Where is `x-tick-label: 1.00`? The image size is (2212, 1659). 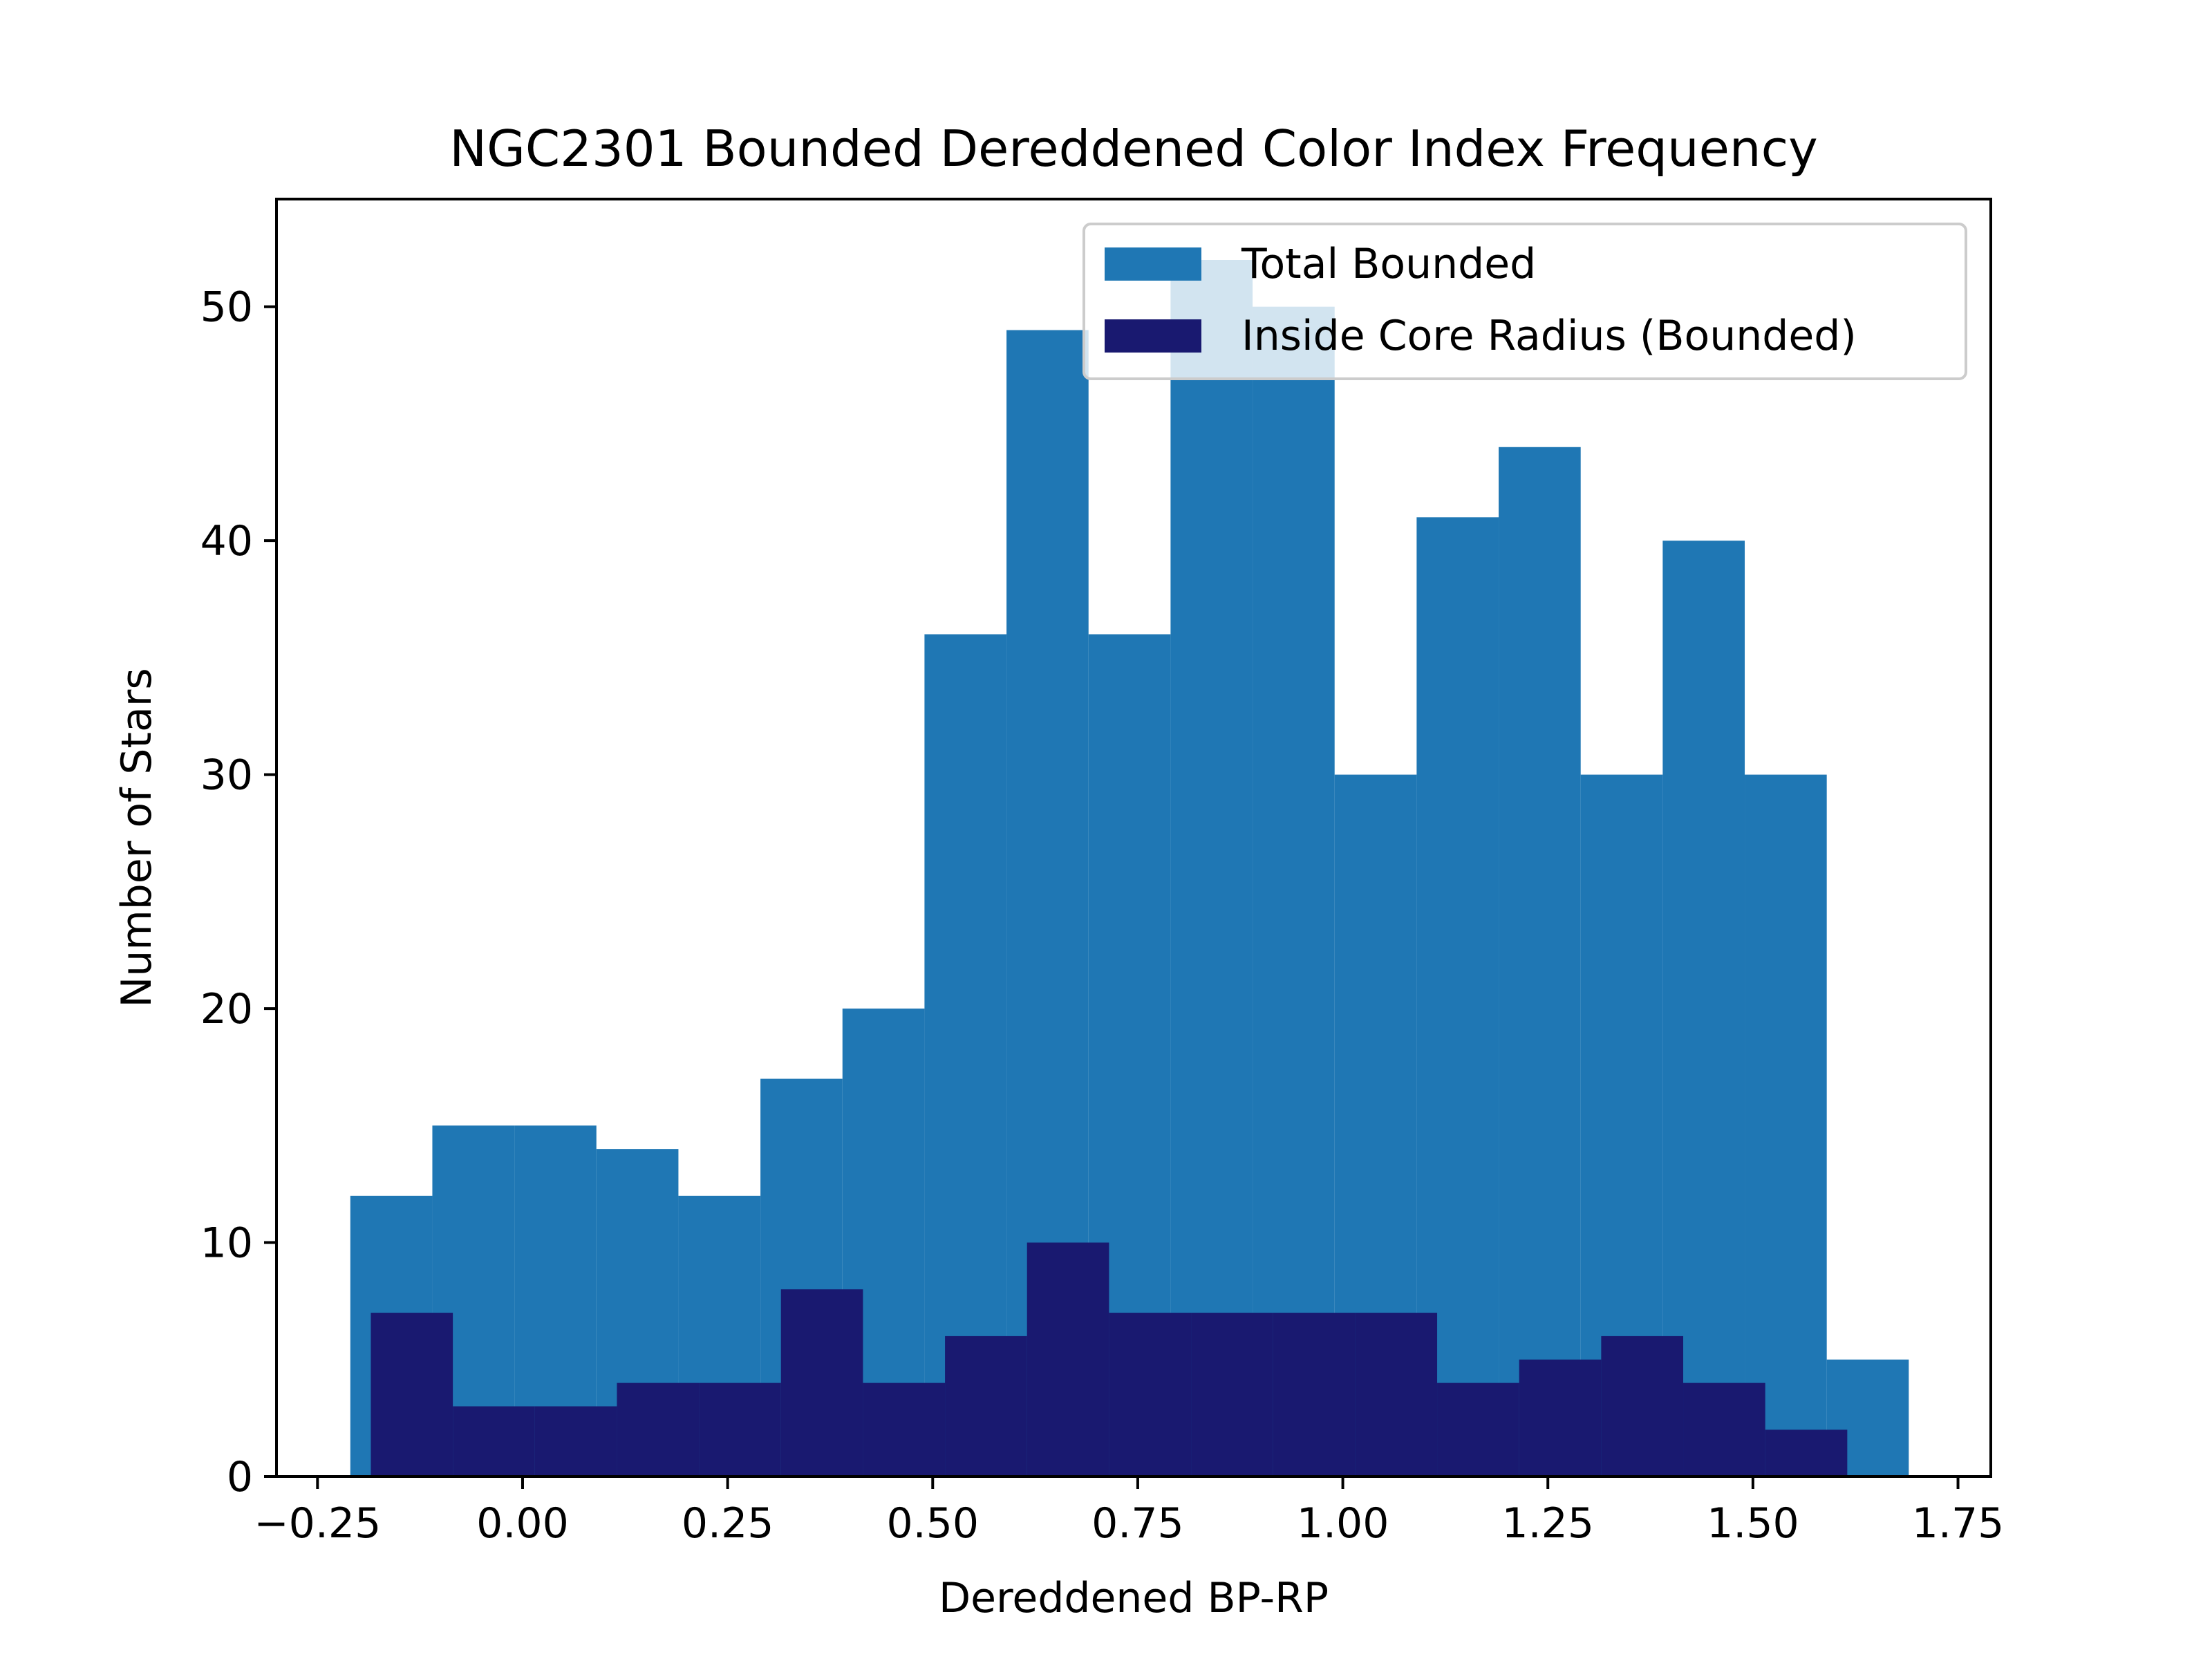
x-tick-label: 1.00 is located at coordinates (1343, 1523).